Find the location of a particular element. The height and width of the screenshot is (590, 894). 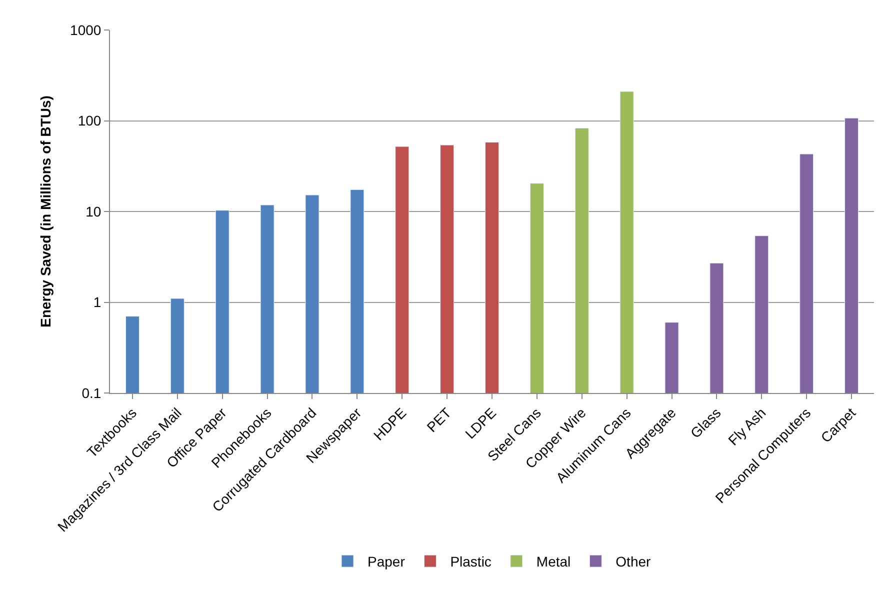

legend-label: Metal is located at coordinates (553, 562).